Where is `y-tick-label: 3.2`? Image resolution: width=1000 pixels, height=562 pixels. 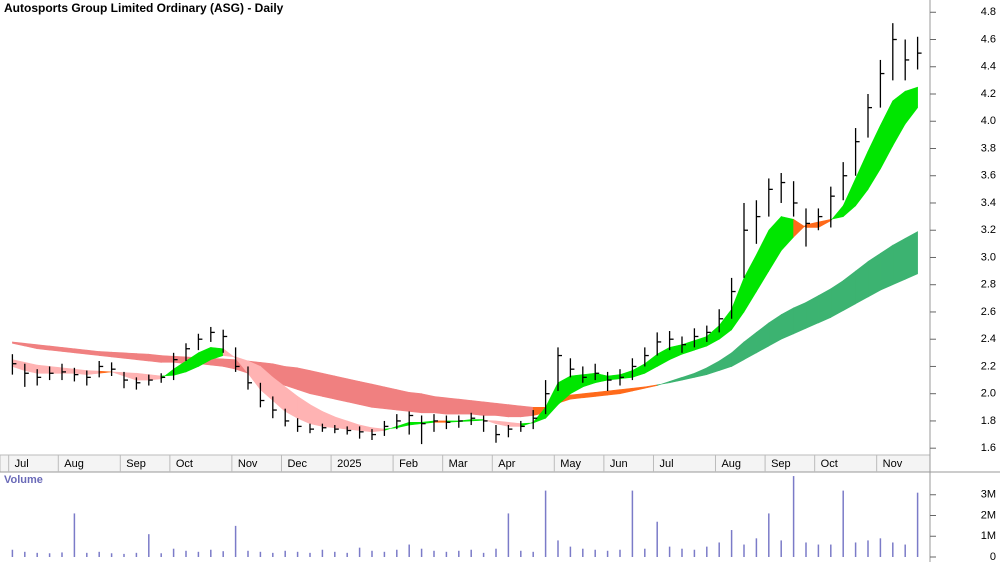 y-tick-label: 3.2 is located at coordinates (988, 230).